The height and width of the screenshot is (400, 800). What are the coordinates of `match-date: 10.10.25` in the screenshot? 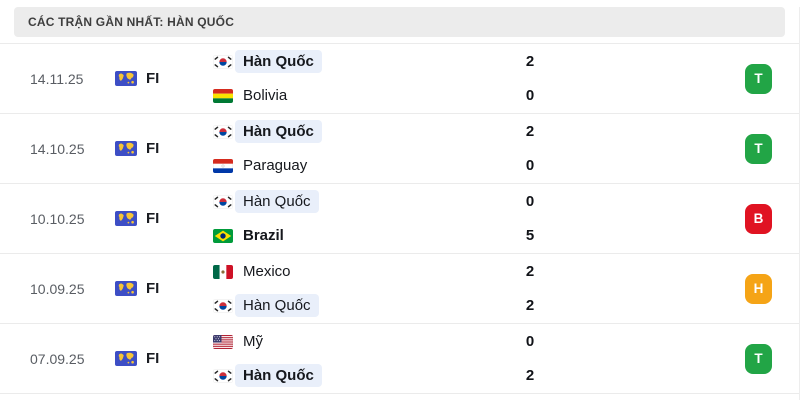 It's located at (57, 218).